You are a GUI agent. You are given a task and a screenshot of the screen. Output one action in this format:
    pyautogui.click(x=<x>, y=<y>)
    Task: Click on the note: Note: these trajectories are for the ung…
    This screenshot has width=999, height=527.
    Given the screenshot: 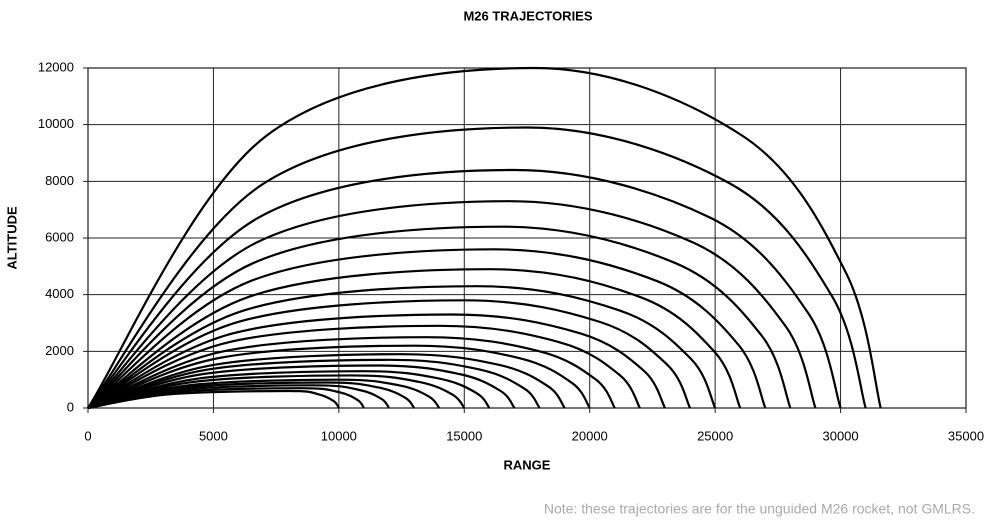 What is the action you would take?
    pyautogui.click(x=759, y=509)
    